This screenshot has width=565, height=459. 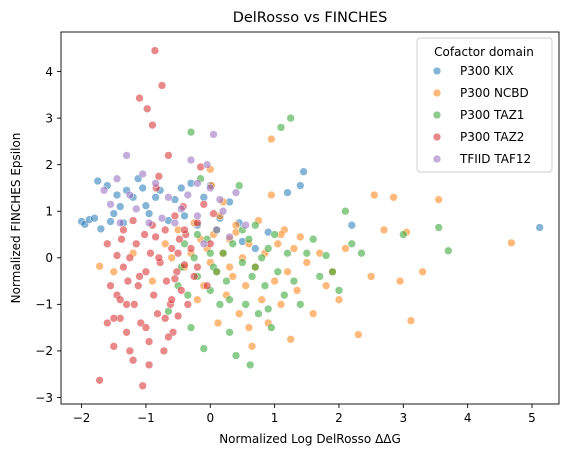 I want to click on x-tick-label: 4, so click(x=468, y=418).